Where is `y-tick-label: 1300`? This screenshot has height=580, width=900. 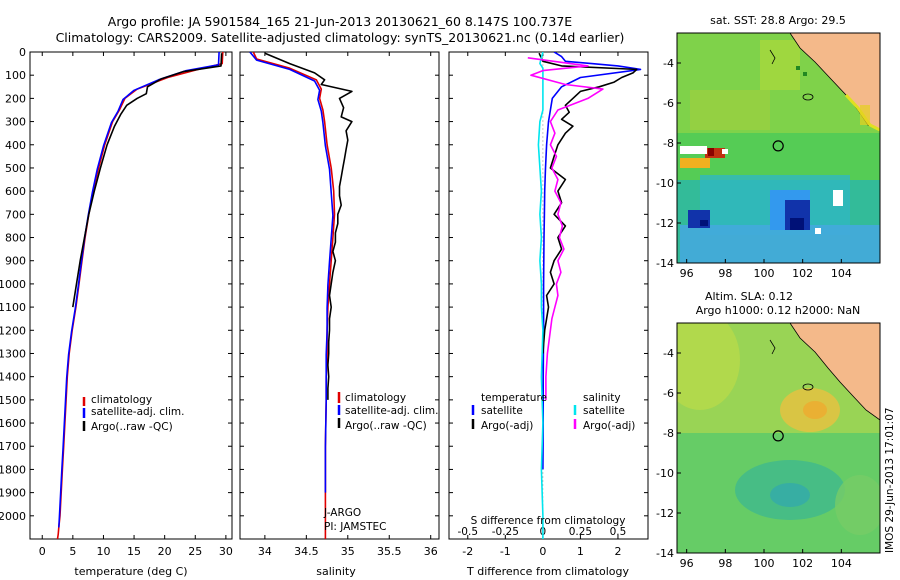 y-tick-label: 1300 is located at coordinates (13, 353).